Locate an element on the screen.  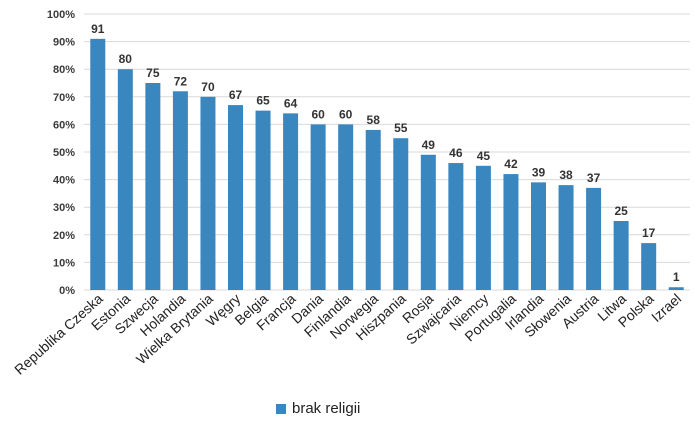
y-axis-ticks: 0% 10% 20% 30% 40% 50% 60% 70% 80% 90% 100% is located at coordinates (61, 153).